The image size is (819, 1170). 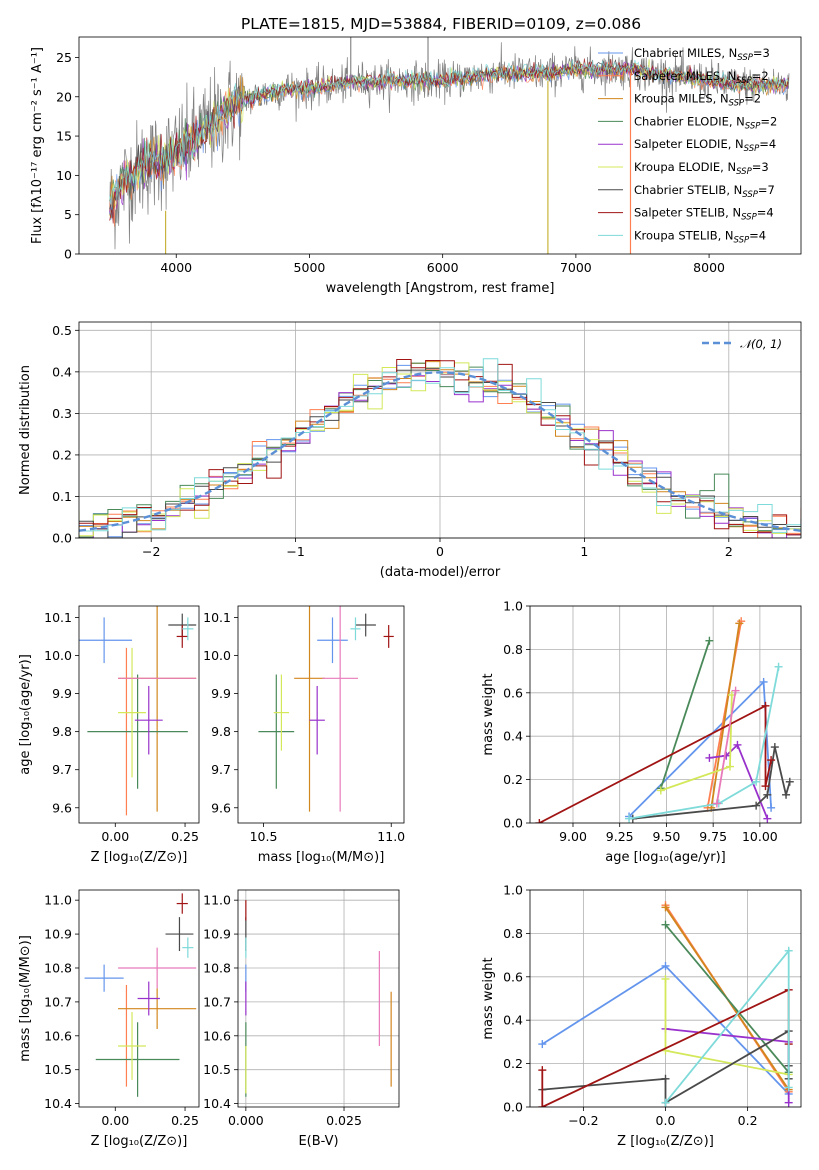 I want to click on weight-series, so click(x=665, y=1004).